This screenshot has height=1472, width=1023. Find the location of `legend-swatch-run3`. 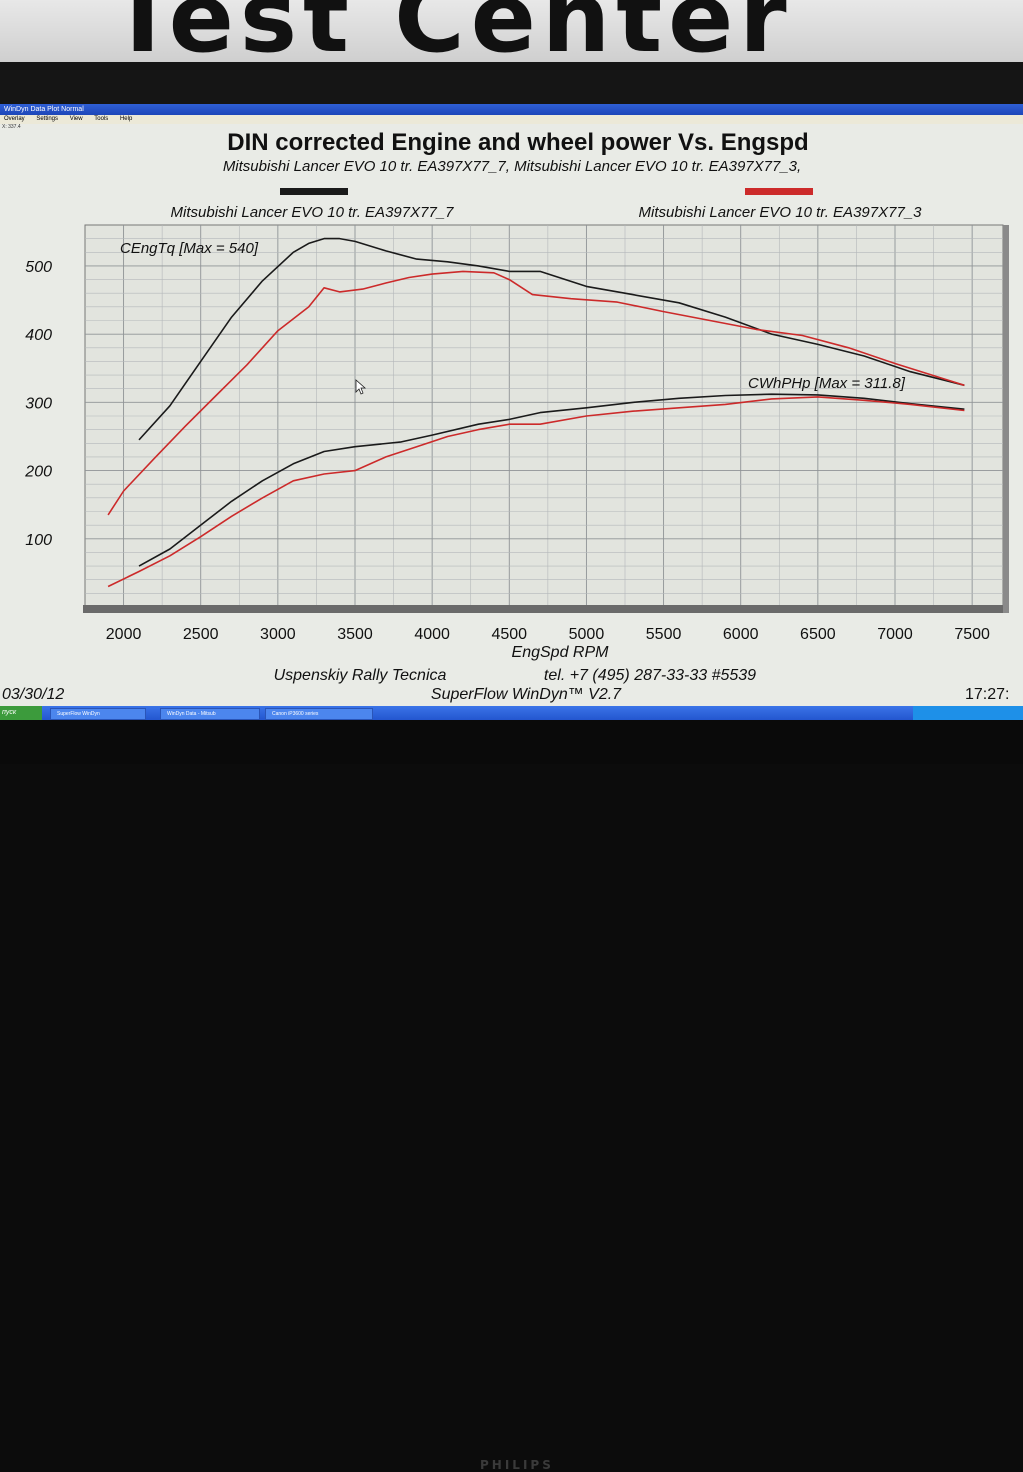

legend-swatch-run3 is located at coordinates (779, 191).